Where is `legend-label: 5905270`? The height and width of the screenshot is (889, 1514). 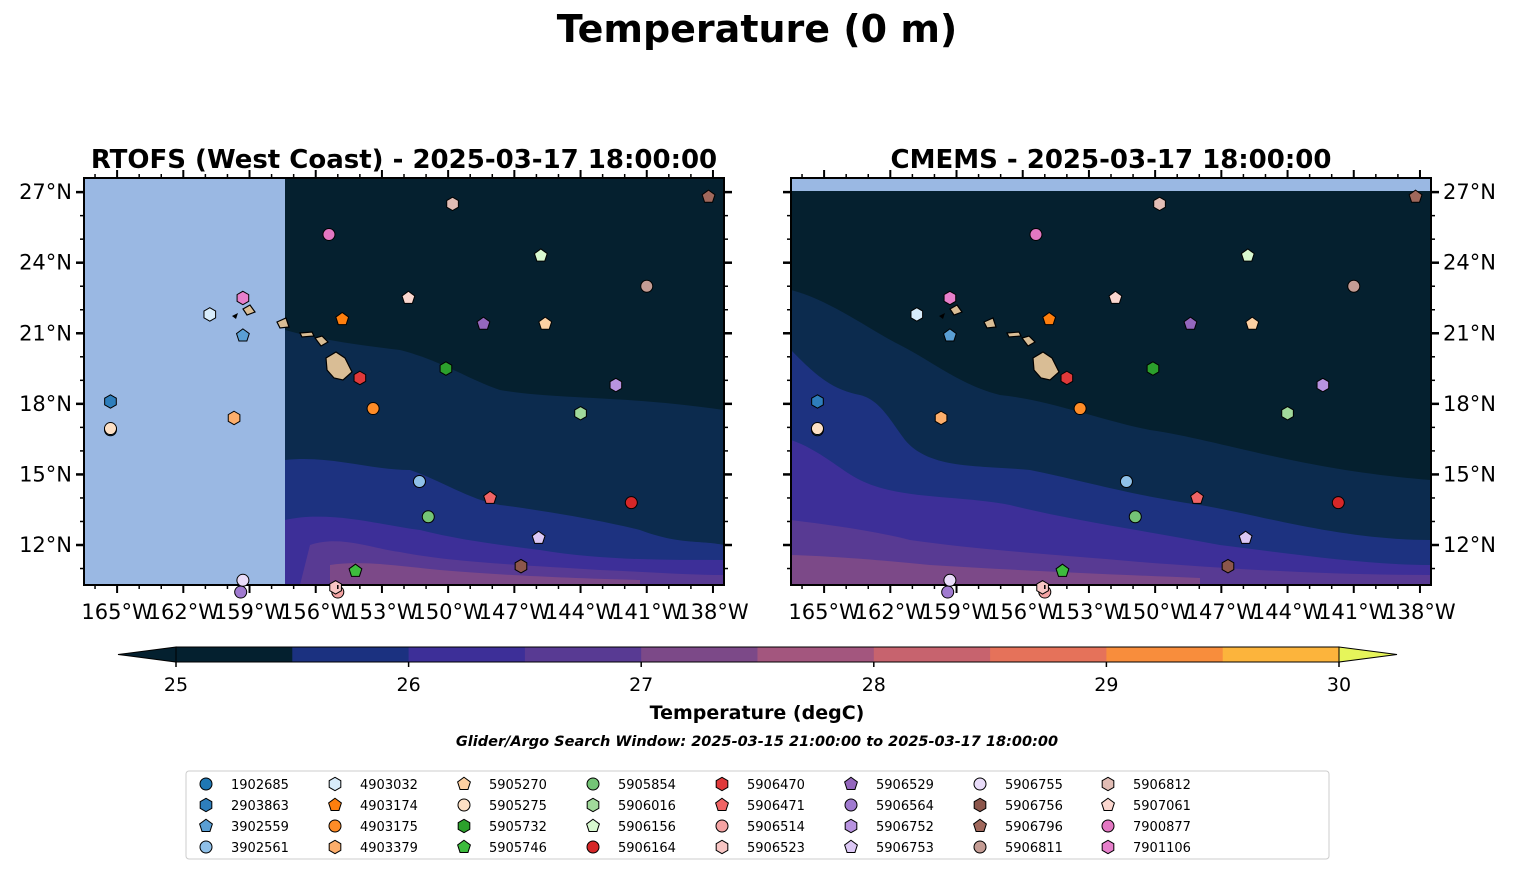
legend-label: 5905270 is located at coordinates (518, 785).